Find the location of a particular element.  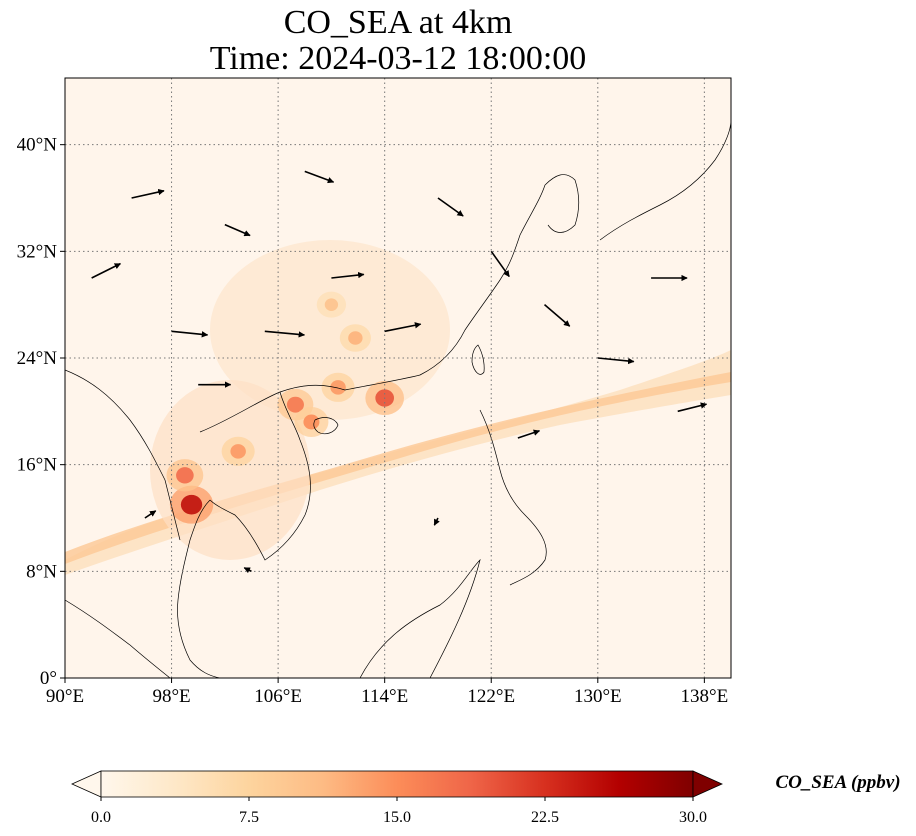

coastline-indochina is located at coordinates (260, 476).